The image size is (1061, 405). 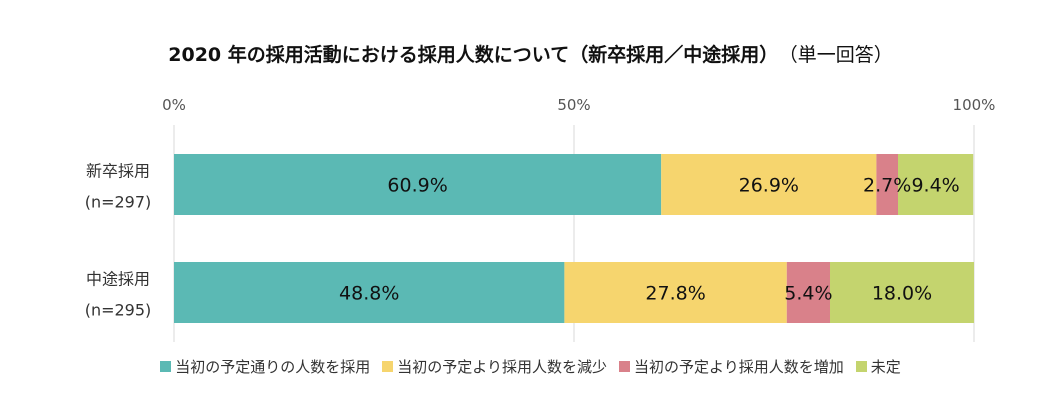 I want to click on category-n-0: (n=297), so click(x=118, y=202).